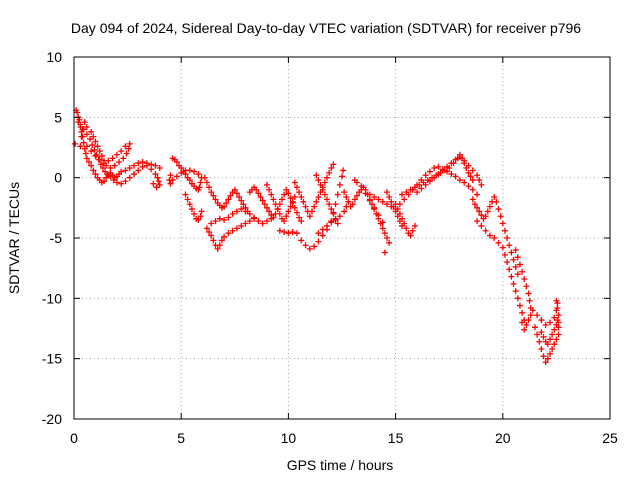  What do you see at coordinates (74, 438) in the screenshot?
I see `x-tick-label: 0` at bounding box center [74, 438].